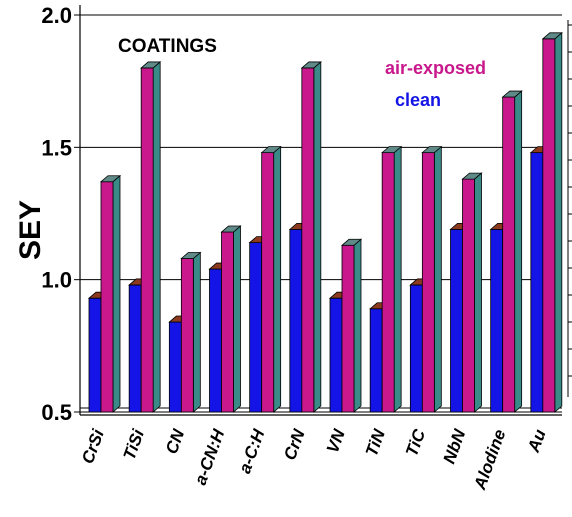 Image resolution: width=572 pixels, height=517 pixels. What do you see at coordinates (537, 440) in the screenshot?
I see `x-tick-label: Au` at bounding box center [537, 440].